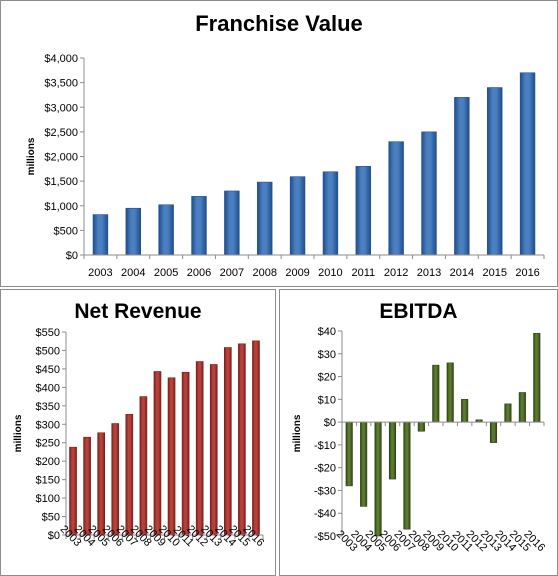 The height and width of the screenshot is (576, 558). What do you see at coordinates (327, 332) in the screenshot?
I see `ebitda-y-tick-label: $40` at bounding box center [327, 332].